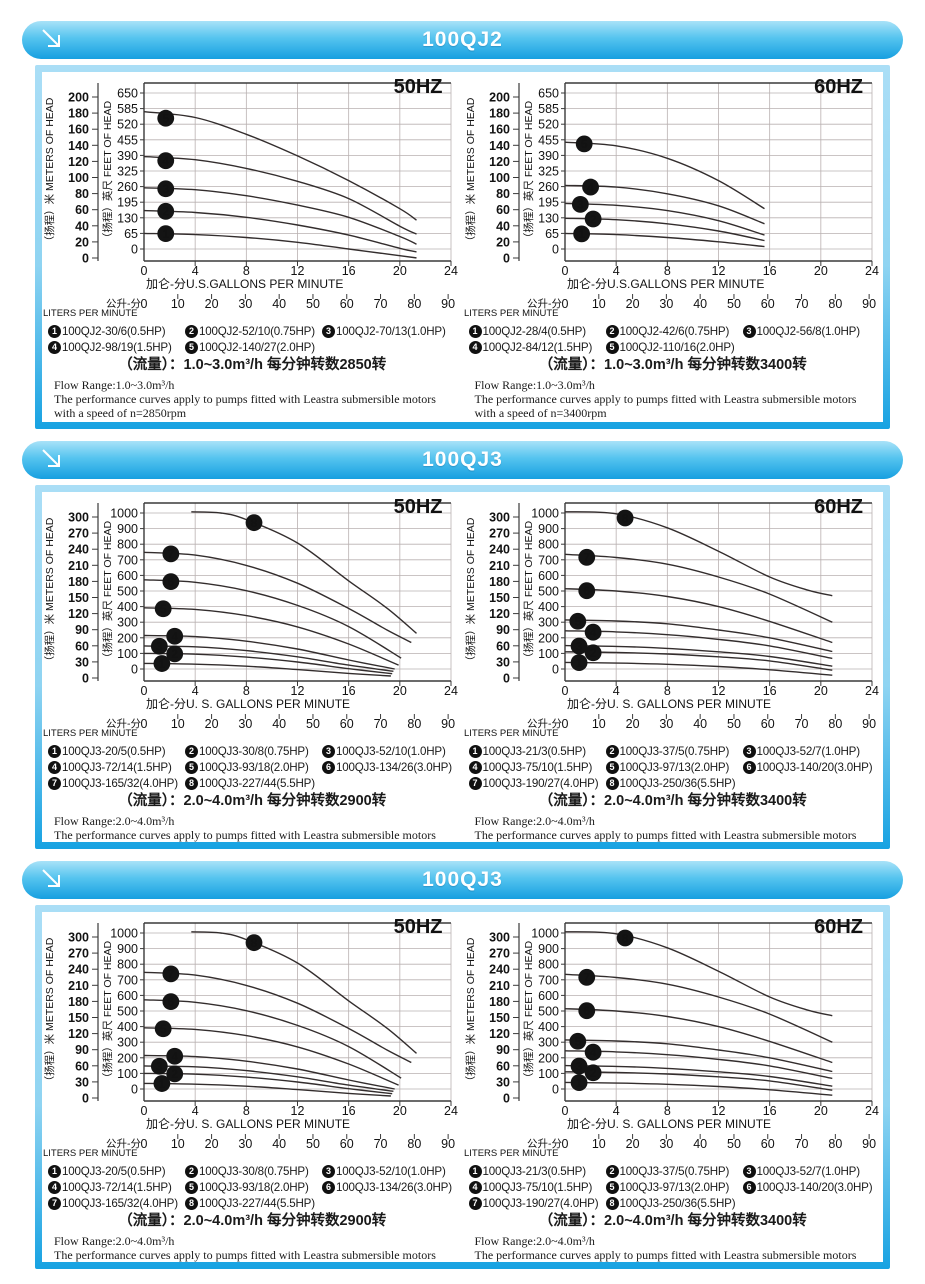 This screenshot has height=1284, width=925. I want to click on meters-tick-label: 120, so click(499, 162).